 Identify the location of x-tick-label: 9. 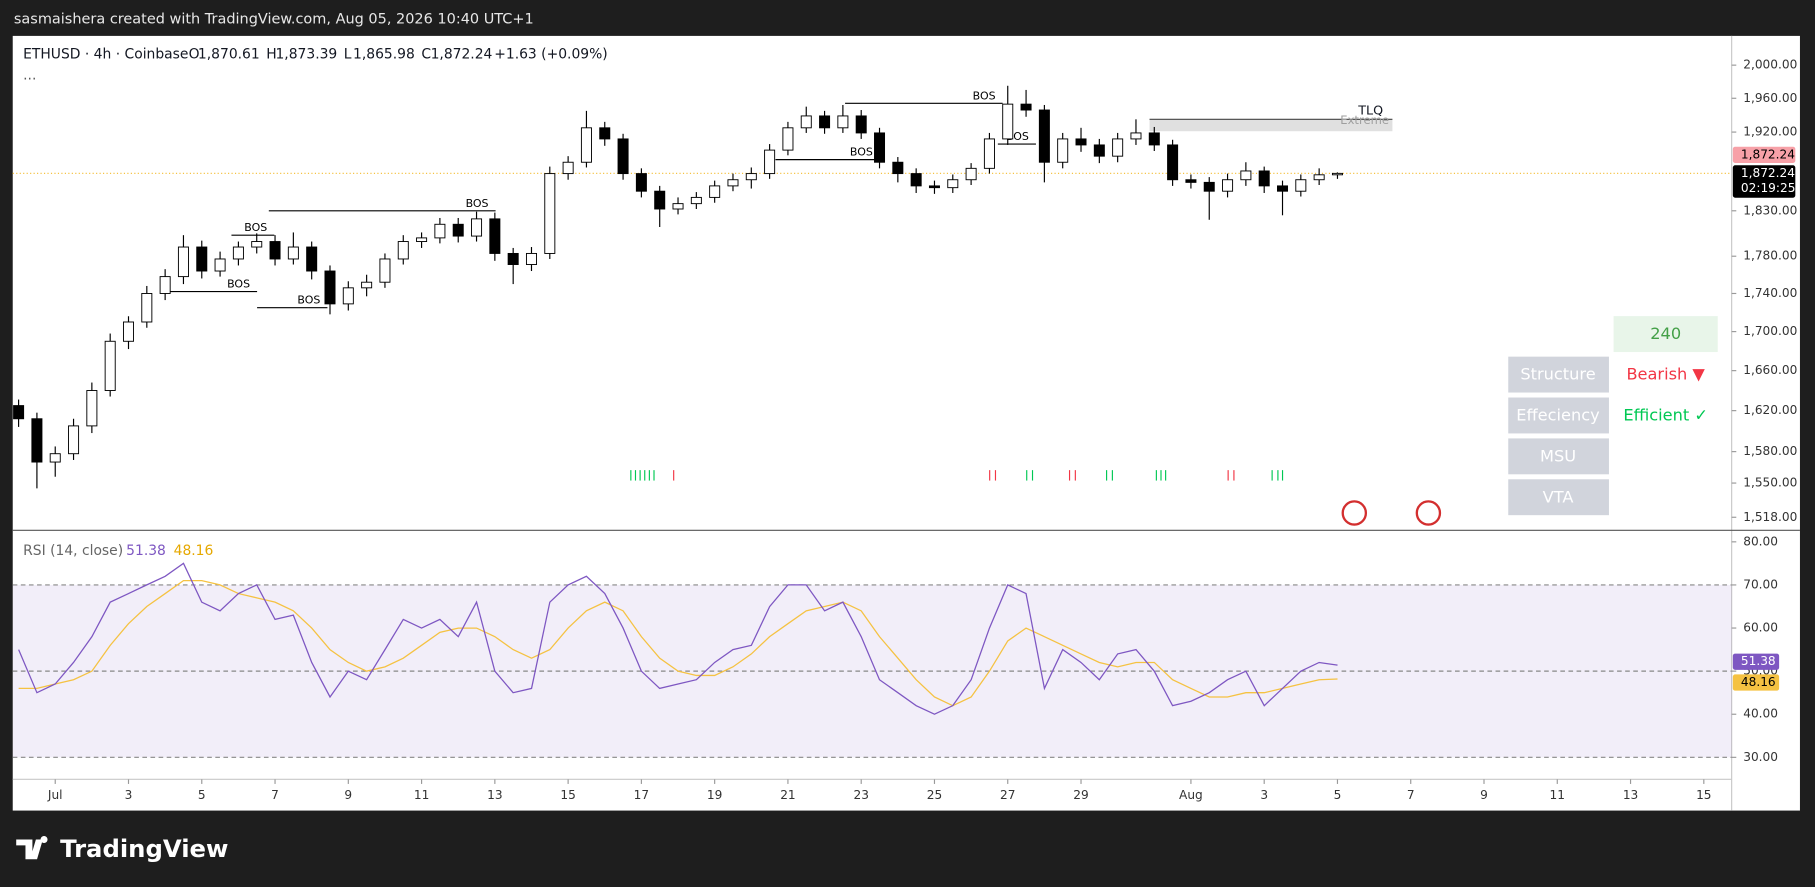
(1484, 795).